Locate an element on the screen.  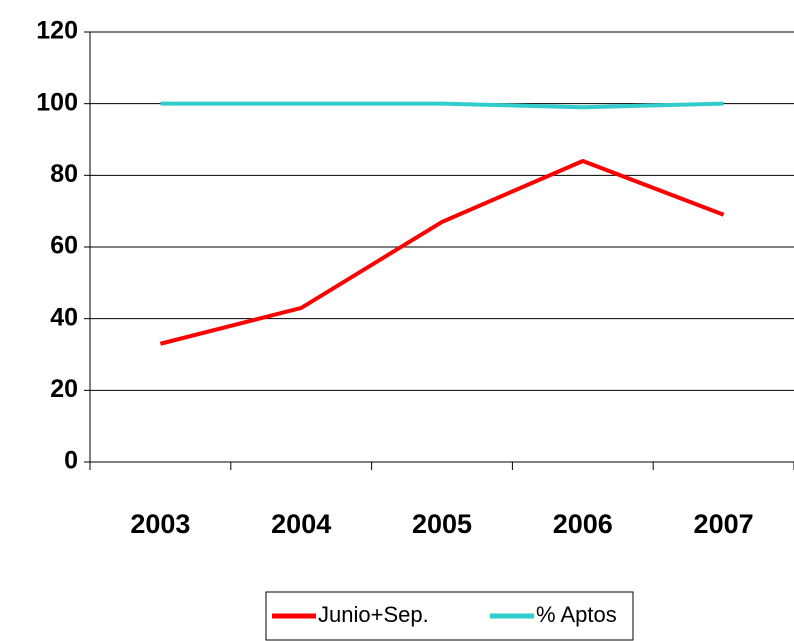
y-tick-label: 100 is located at coordinates (57, 102).